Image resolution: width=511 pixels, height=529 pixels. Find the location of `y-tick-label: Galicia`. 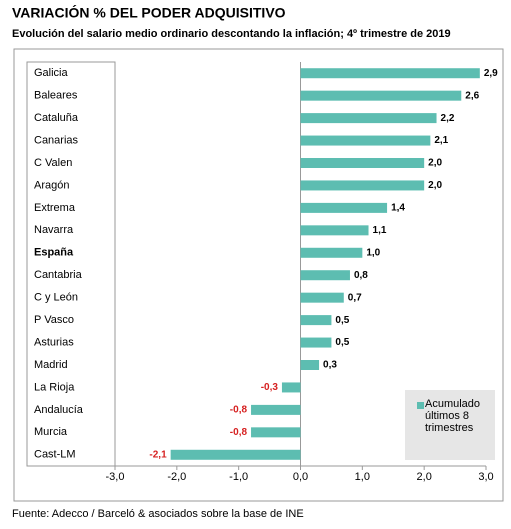

y-tick-label: Galicia is located at coordinates (51, 73).